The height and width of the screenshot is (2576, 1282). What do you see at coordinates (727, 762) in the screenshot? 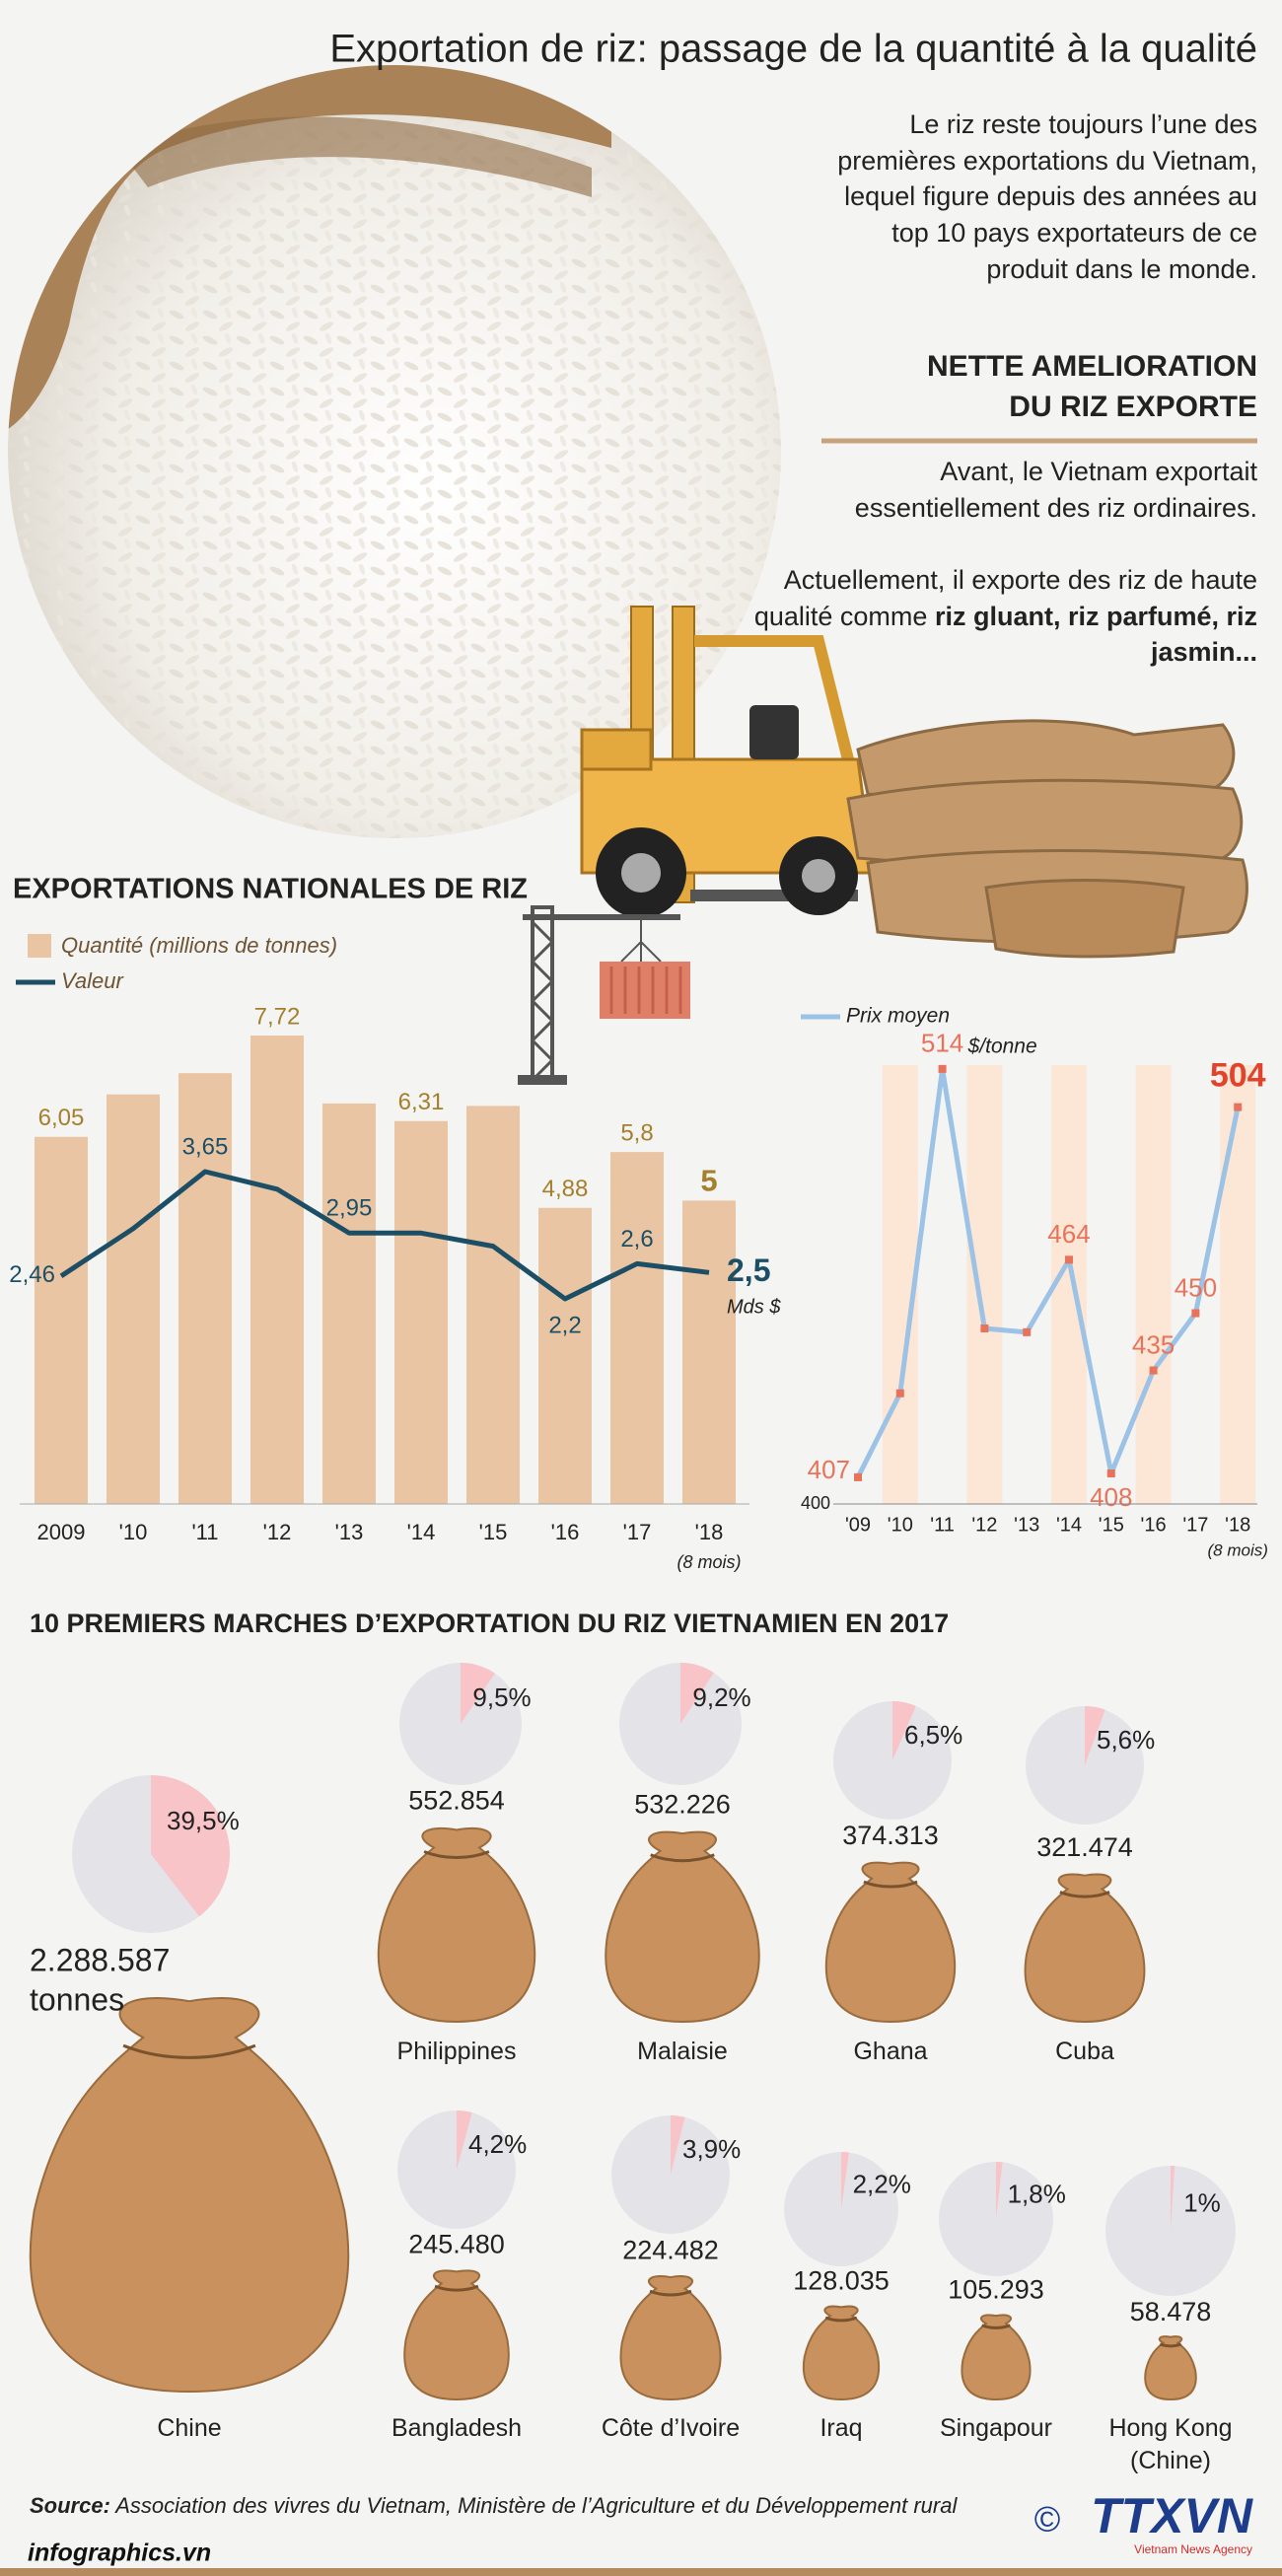
I see `forklift-illustration` at bounding box center [727, 762].